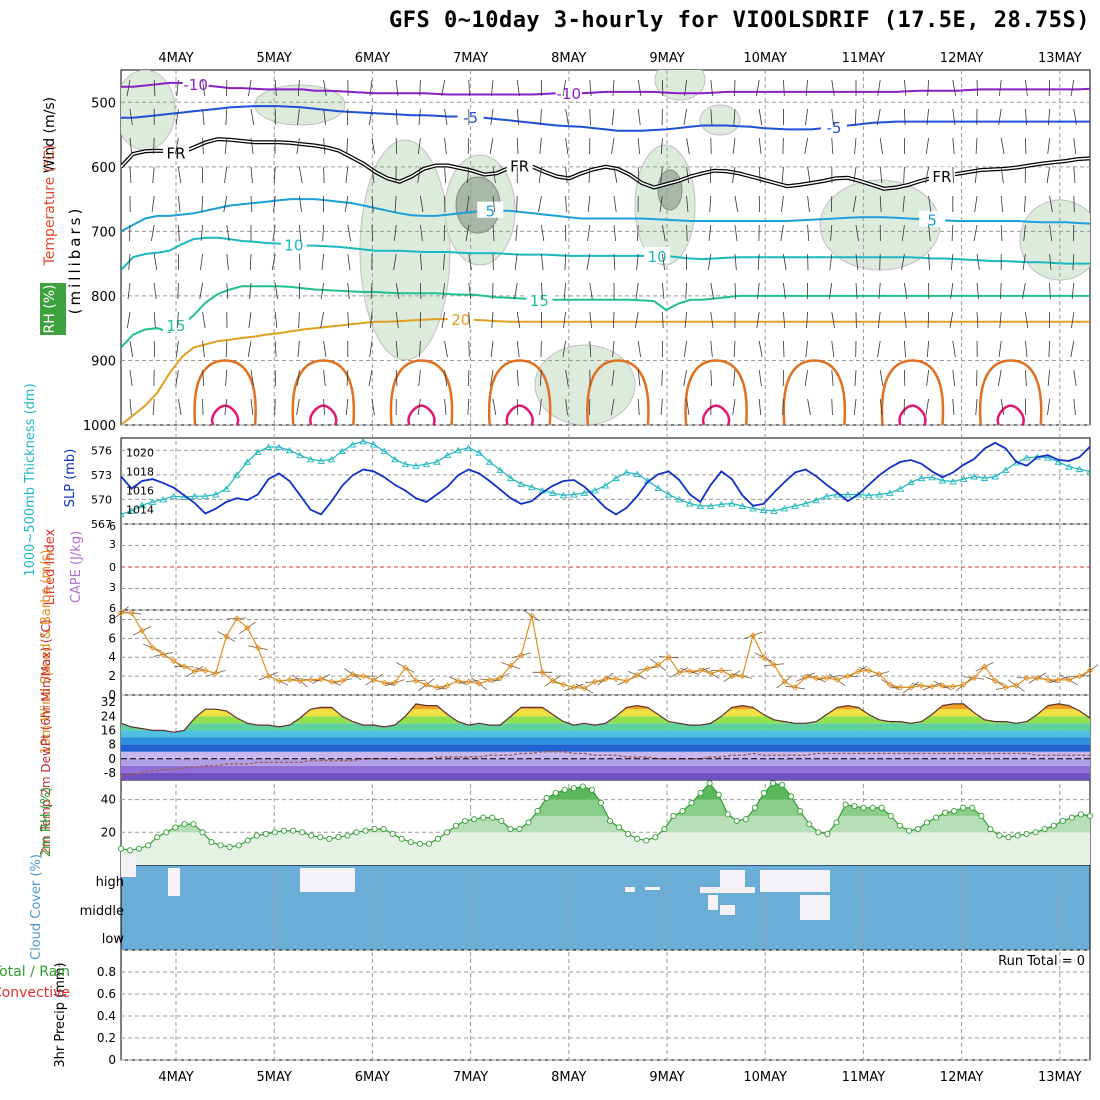 The width and height of the screenshot is (1100, 1100). I want to click on upper-ylabel-rh: RH (%), so click(50, 309).